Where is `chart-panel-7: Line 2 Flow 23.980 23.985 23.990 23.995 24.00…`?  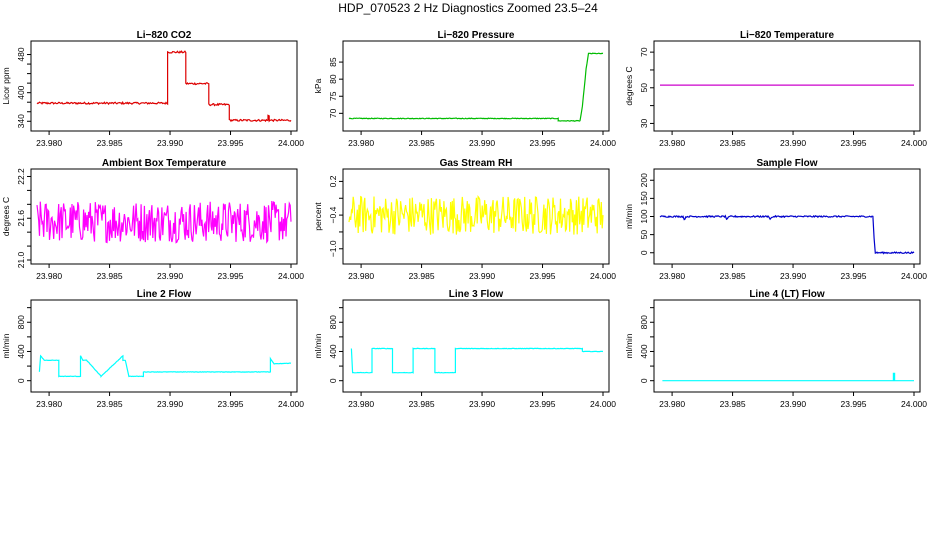
chart-panel-7: Line 2 Flow 23.980 23.985 23.990 23.995 24.00… is located at coordinates (152, 349).